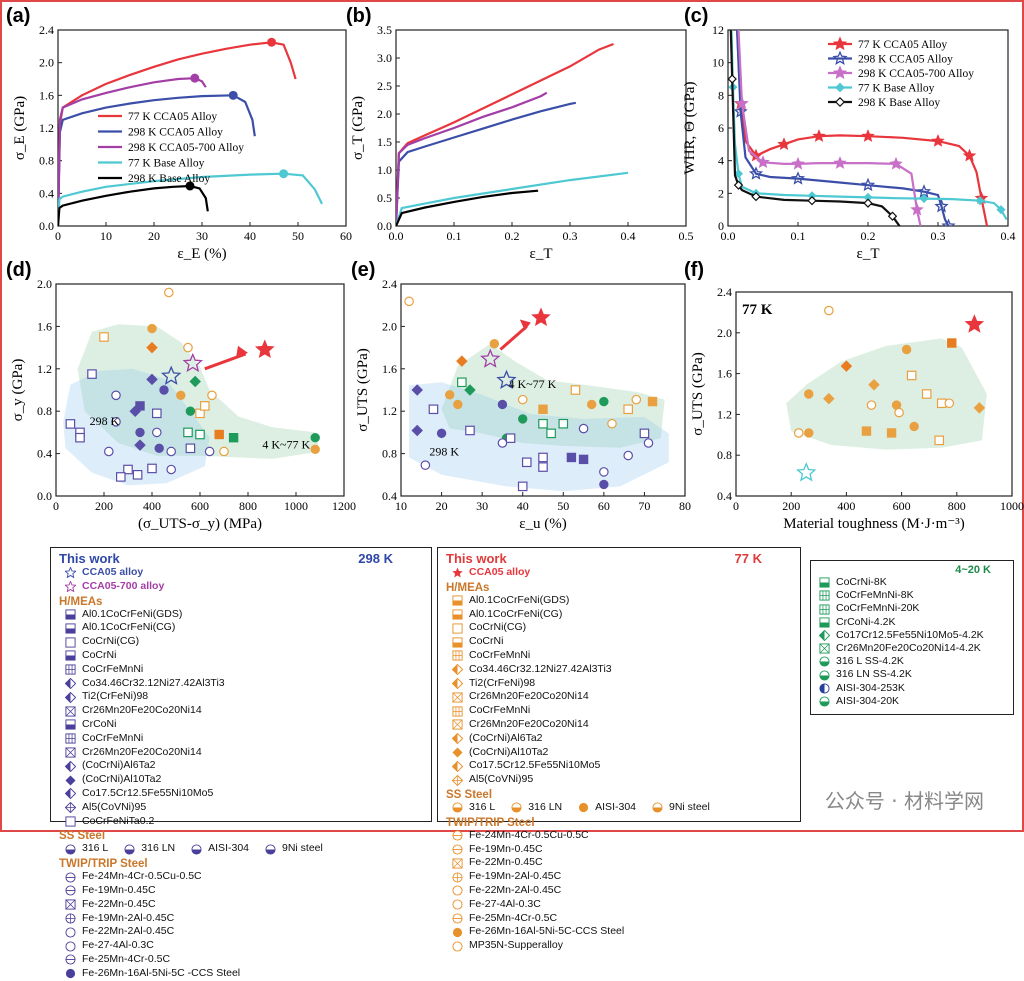 The image size is (1024, 981). What do you see at coordinates (535, 656) in the screenshot?
I see `legend-item: CoCrFeMnNi` at bounding box center [535, 656].